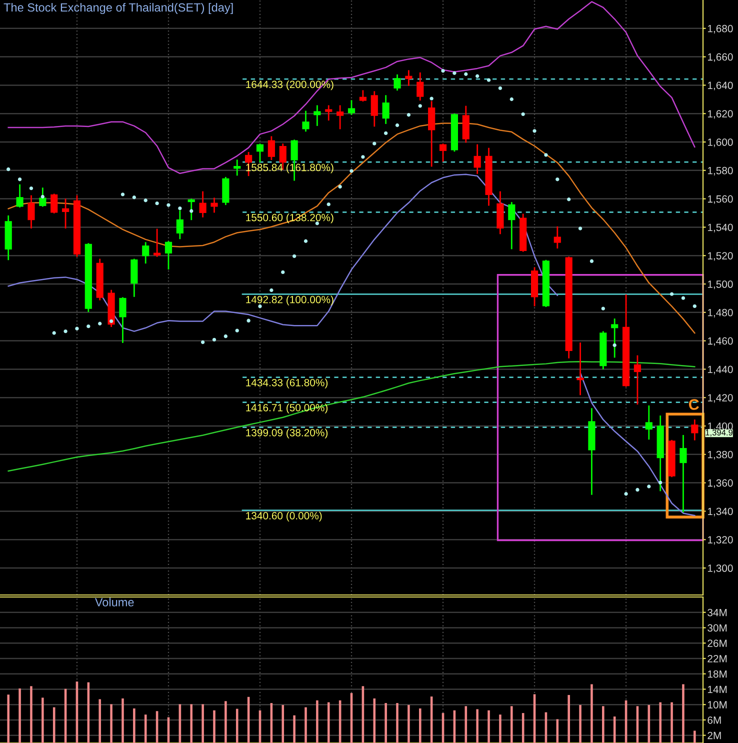 The height and width of the screenshot is (743, 738). I want to click on ref-line-label: 1340.60 (0.00%), so click(284, 517).